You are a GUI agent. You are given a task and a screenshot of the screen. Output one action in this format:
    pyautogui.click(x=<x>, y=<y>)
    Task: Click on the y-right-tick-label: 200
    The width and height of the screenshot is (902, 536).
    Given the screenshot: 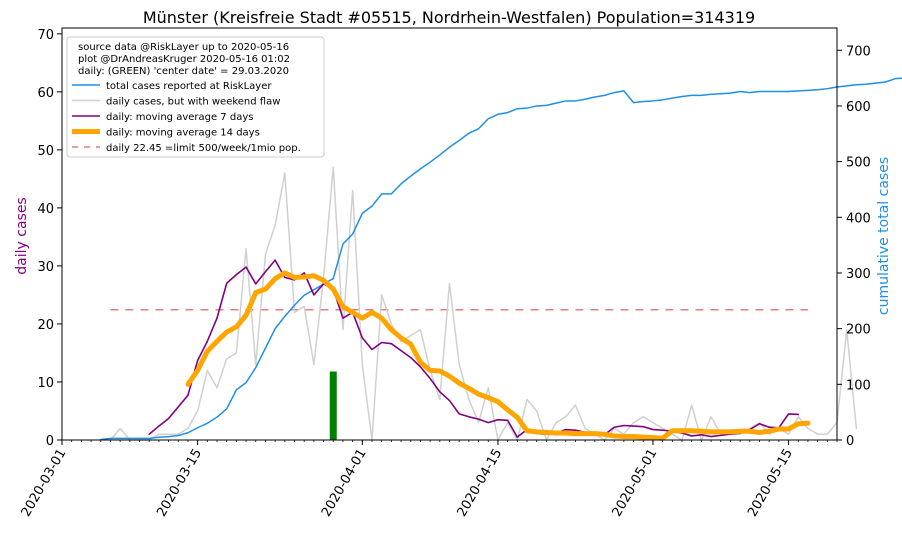 What is the action you would take?
    pyautogui.click(x=858, y=330)
    